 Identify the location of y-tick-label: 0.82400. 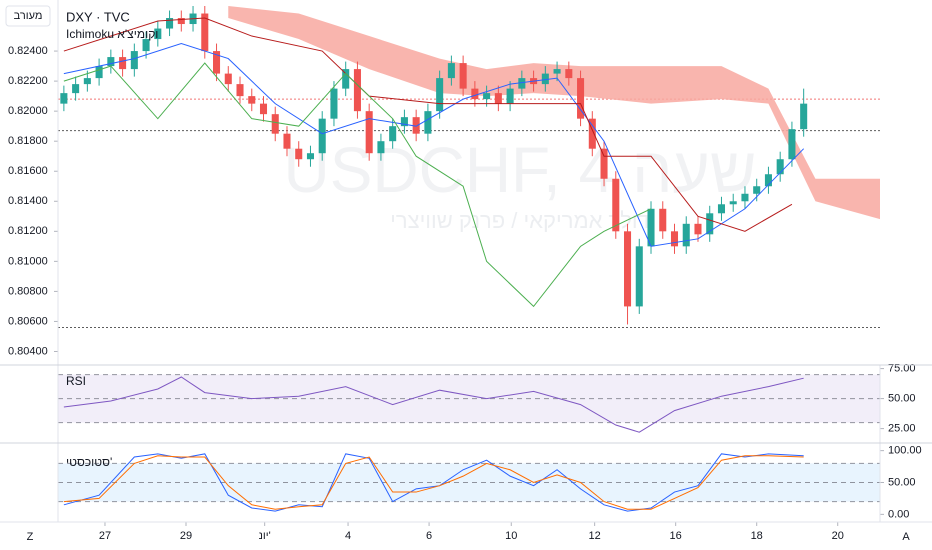
(28, 51).